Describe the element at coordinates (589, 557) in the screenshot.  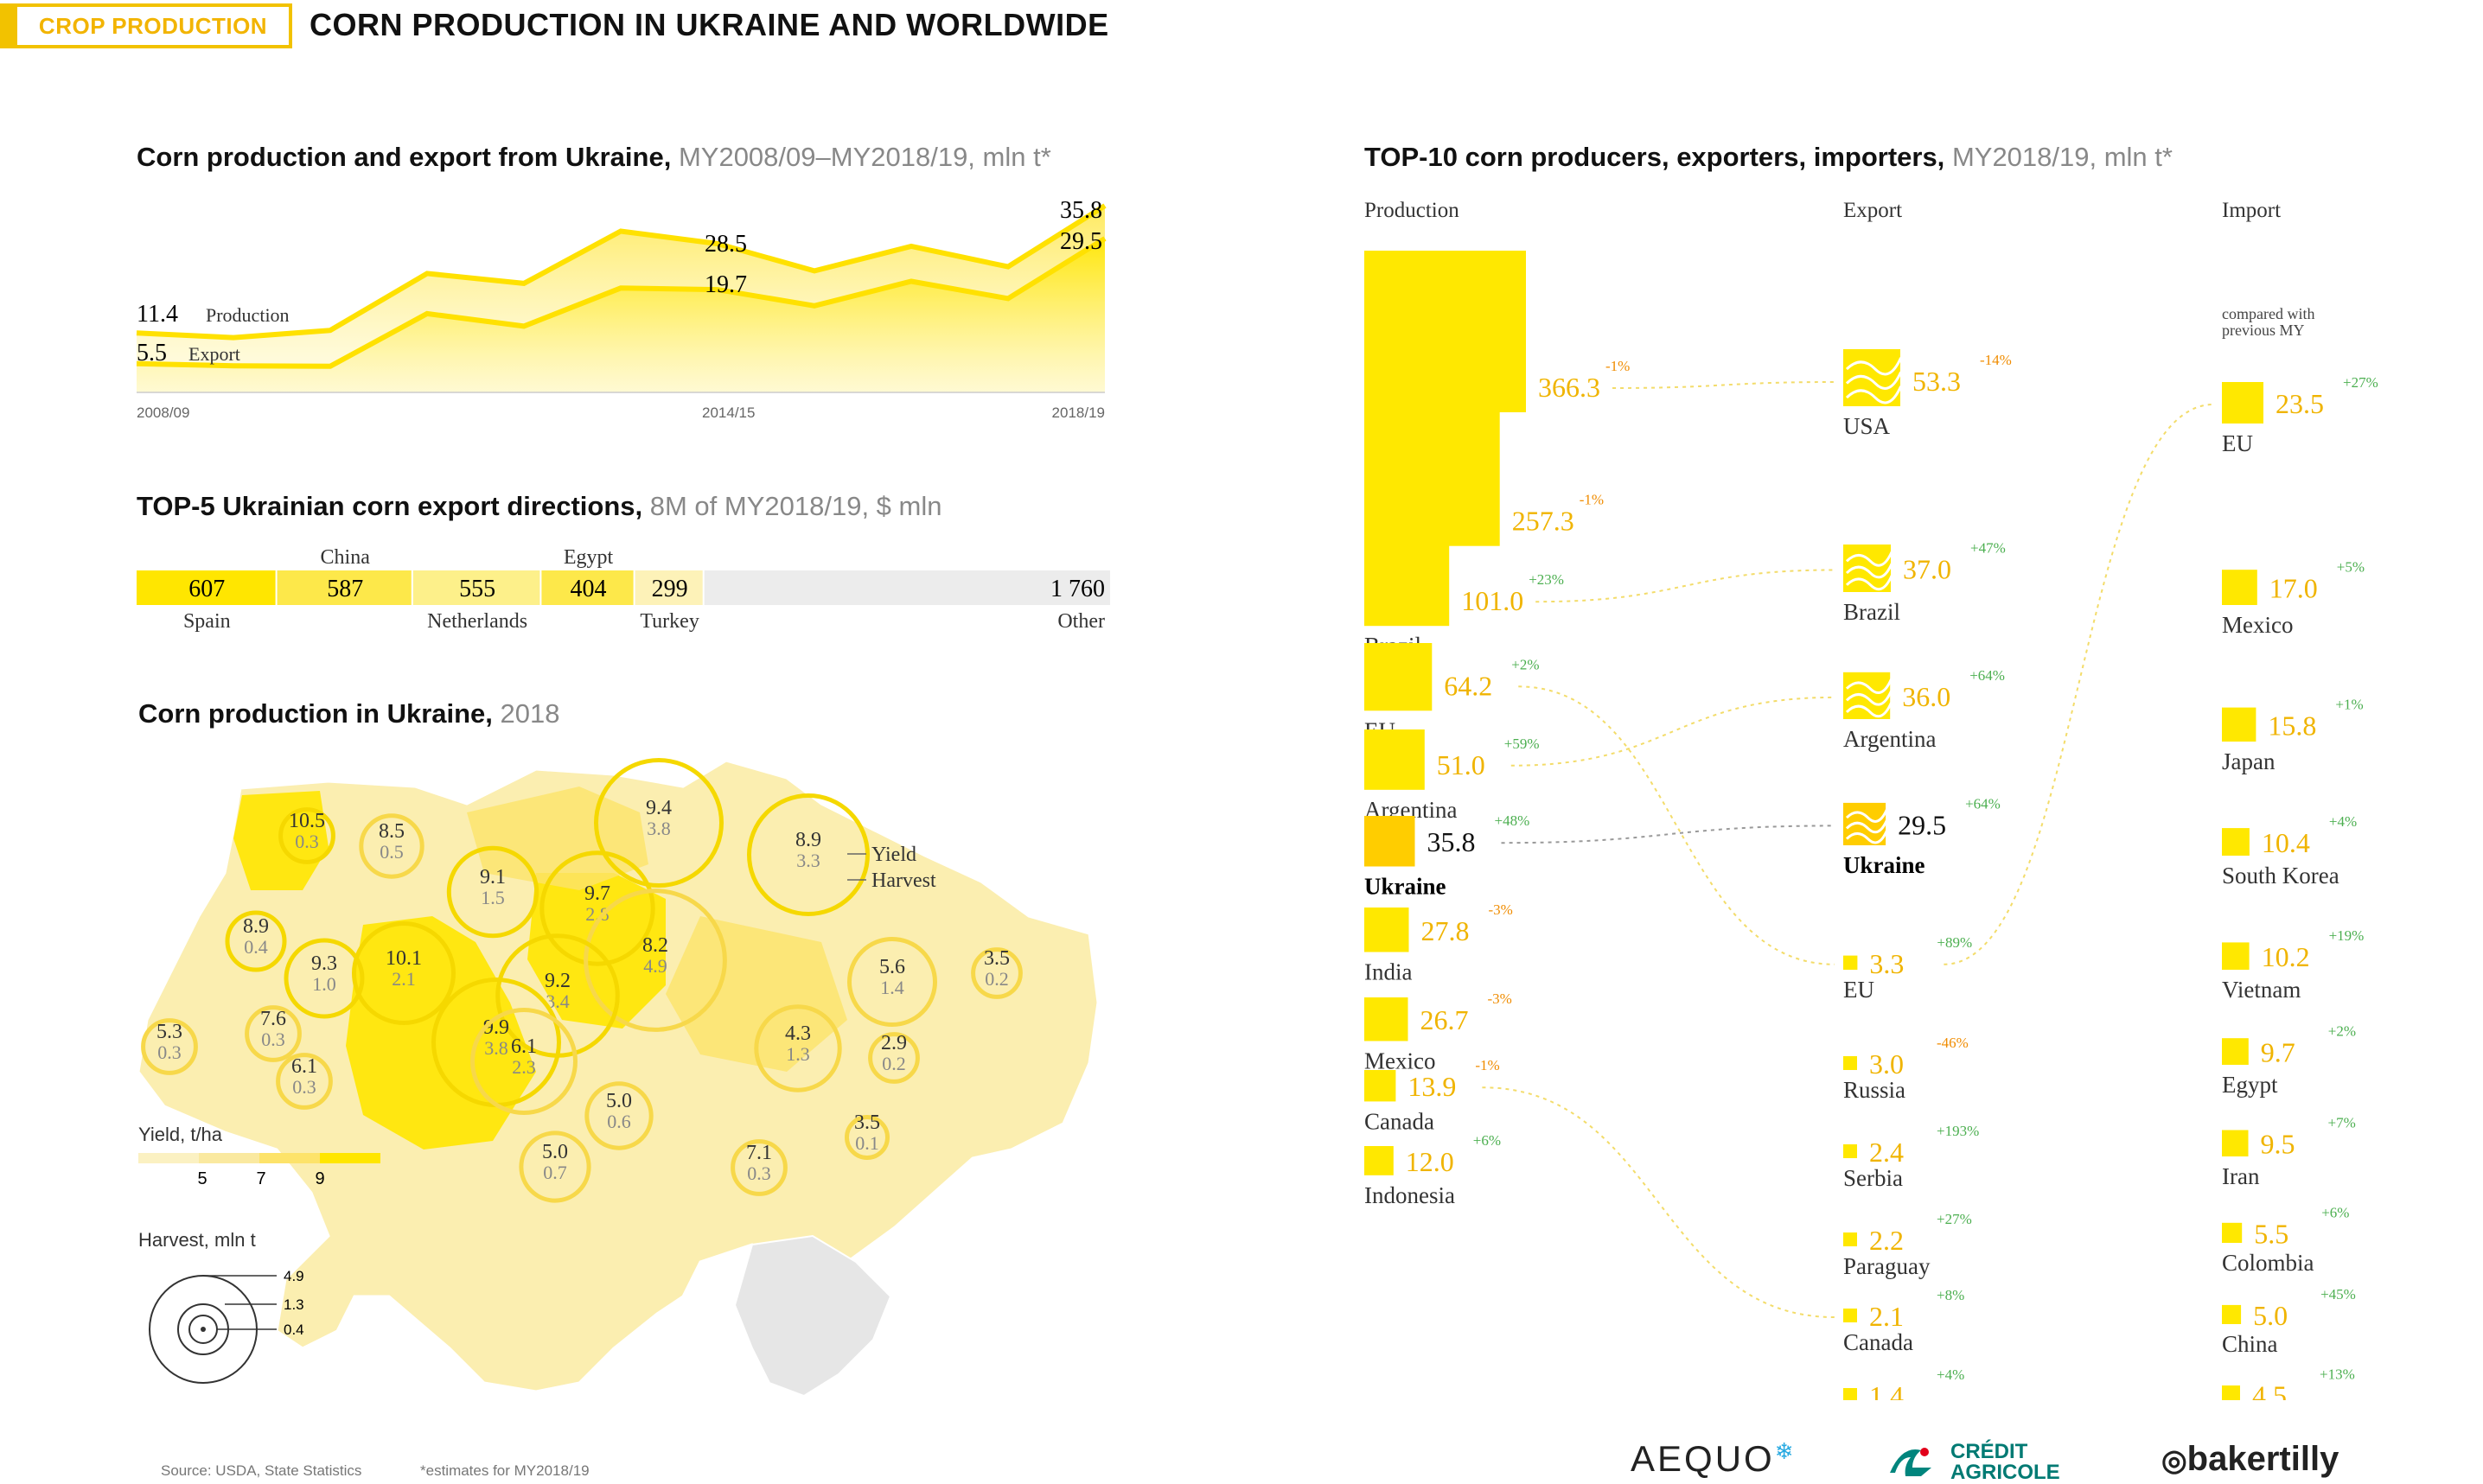
I see `export-direction-label: Egypt` at that location.